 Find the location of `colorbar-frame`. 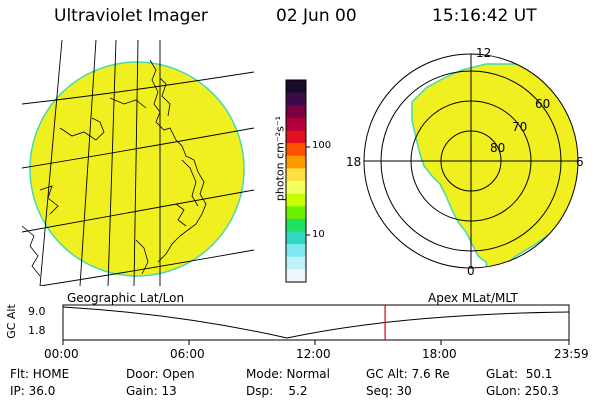

colorbar-frame is located at coordinates (296, 181).